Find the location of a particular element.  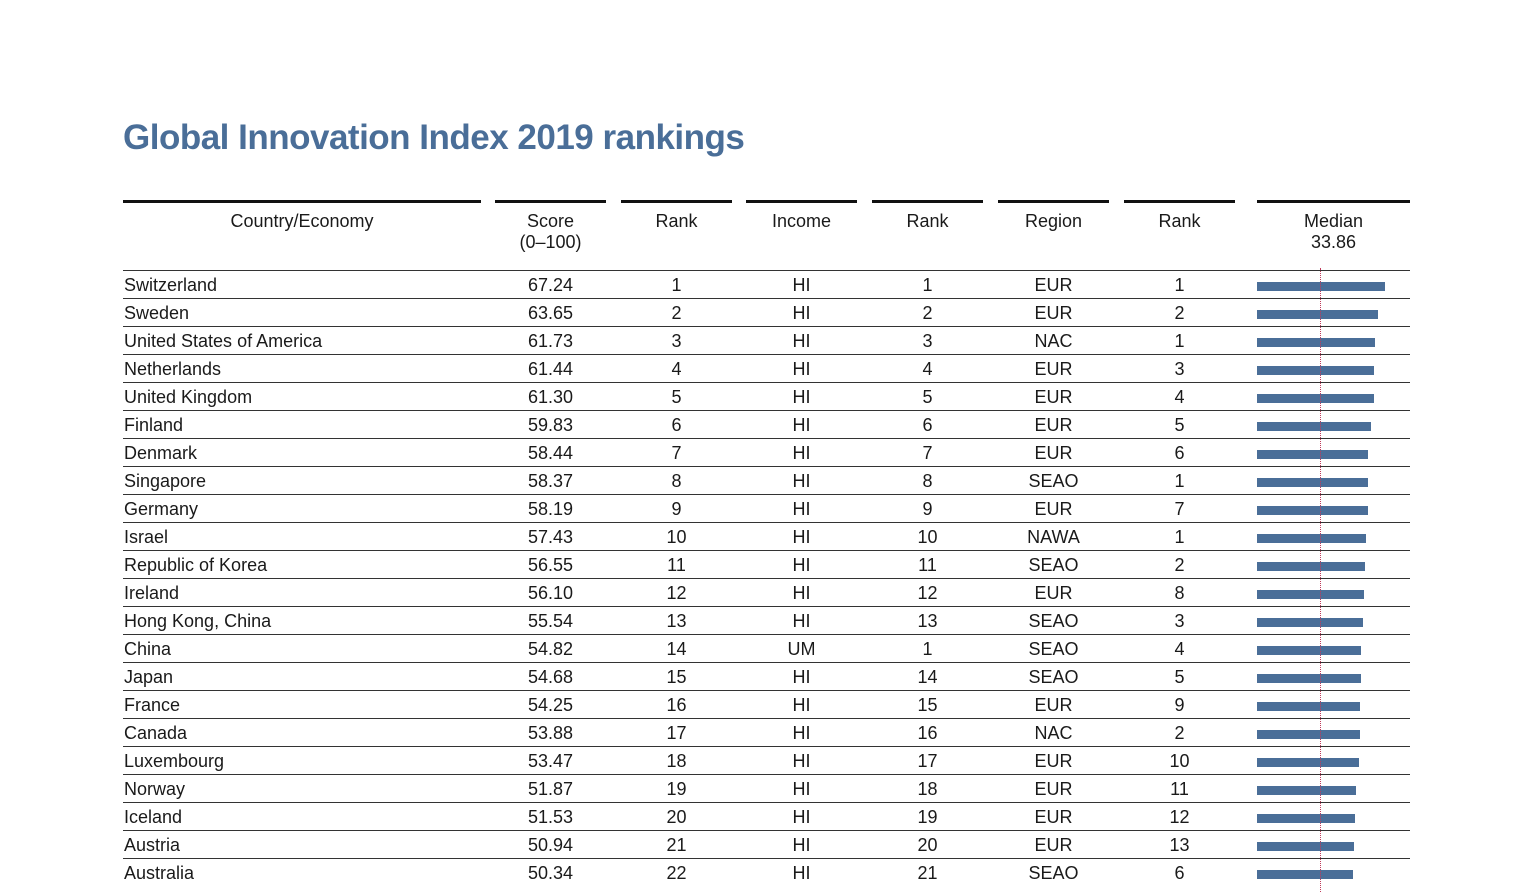

income-rank-cell: 11 is located at coordinates (927, 565).